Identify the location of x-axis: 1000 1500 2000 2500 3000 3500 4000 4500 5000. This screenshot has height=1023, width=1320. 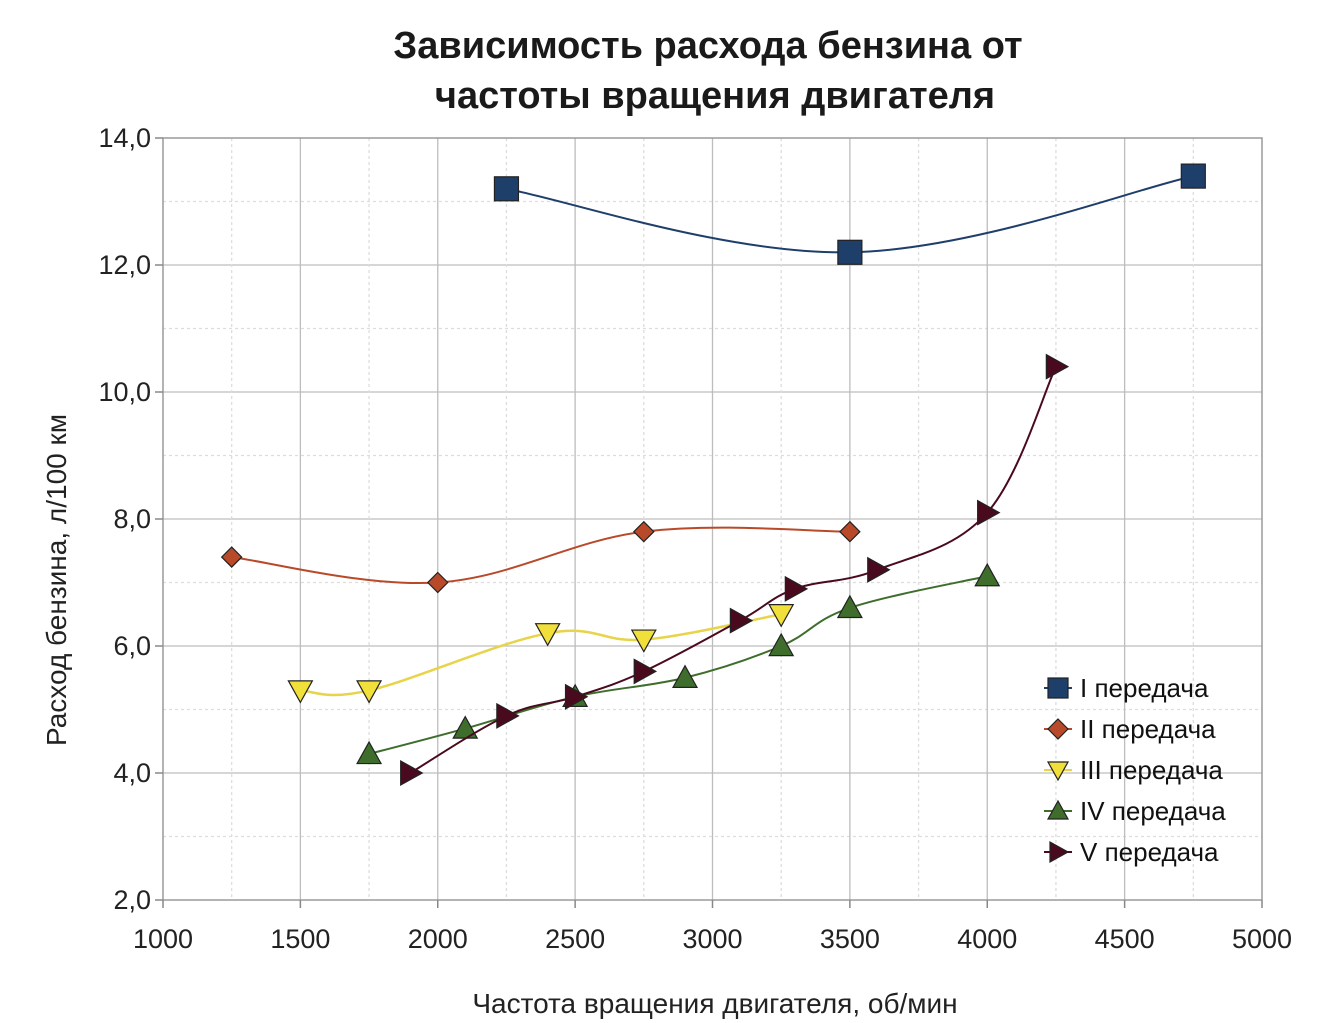
(712, 927).